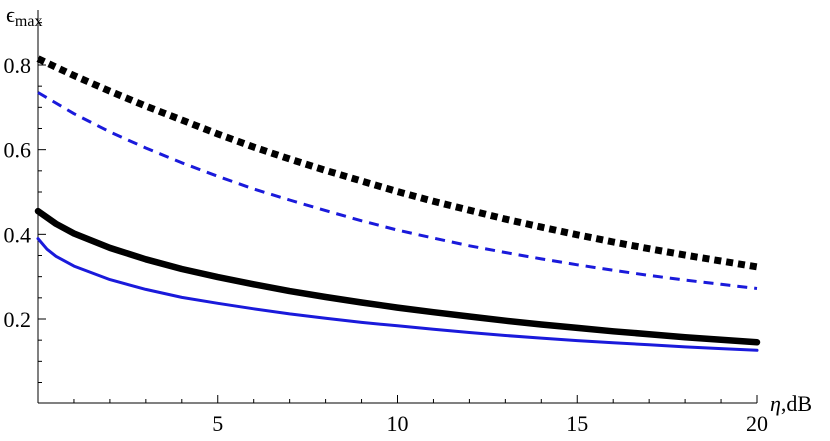  What do you see at coordinates (18, 150) in the screenshot?
I see `y-tick-label: 0.6` at bounding box center [18, 150].